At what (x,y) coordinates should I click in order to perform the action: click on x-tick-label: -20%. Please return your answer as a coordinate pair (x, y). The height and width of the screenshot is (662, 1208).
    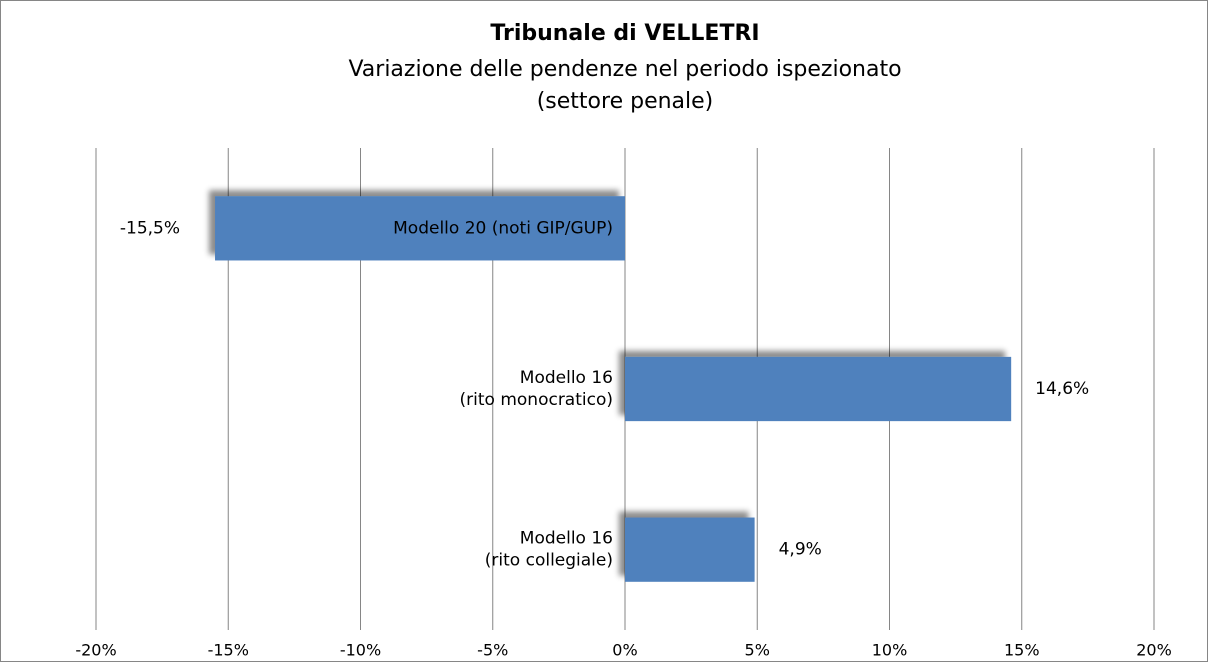
    Looking at the image, I should click on (95, 650).